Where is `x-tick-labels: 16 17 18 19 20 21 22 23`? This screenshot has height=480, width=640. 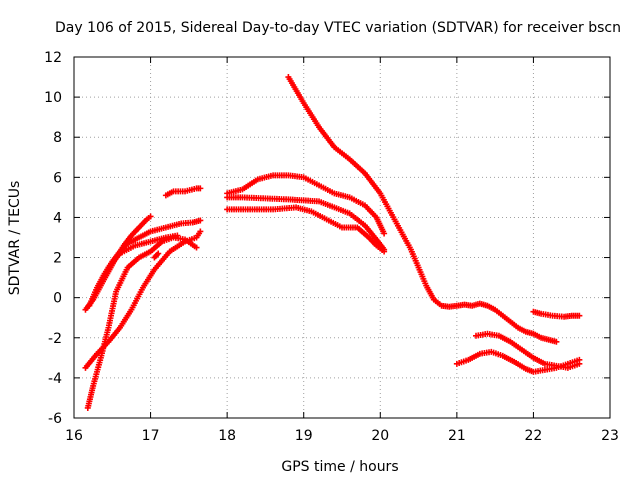
x-tick-labels: 16 17 18 19 20 21 22 23 is located at coordinates (342, 436).